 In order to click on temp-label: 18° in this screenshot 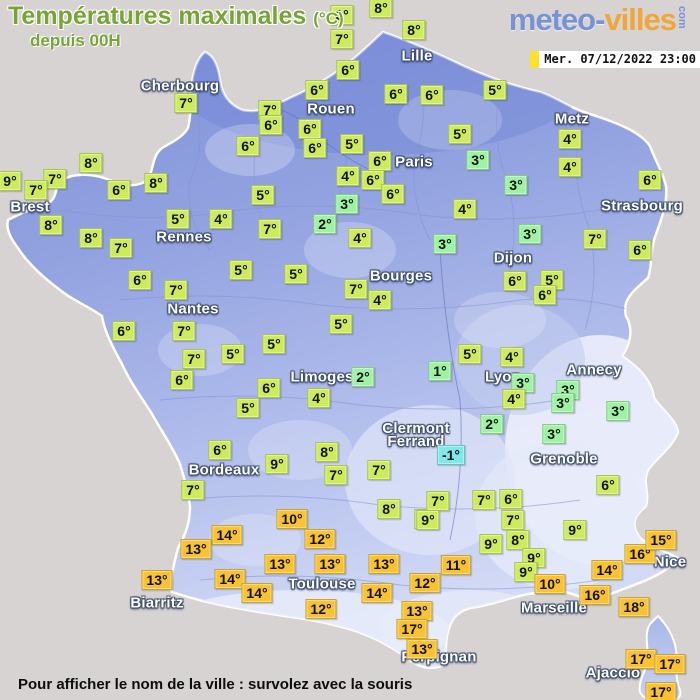, I will do `click(634, 607)`.